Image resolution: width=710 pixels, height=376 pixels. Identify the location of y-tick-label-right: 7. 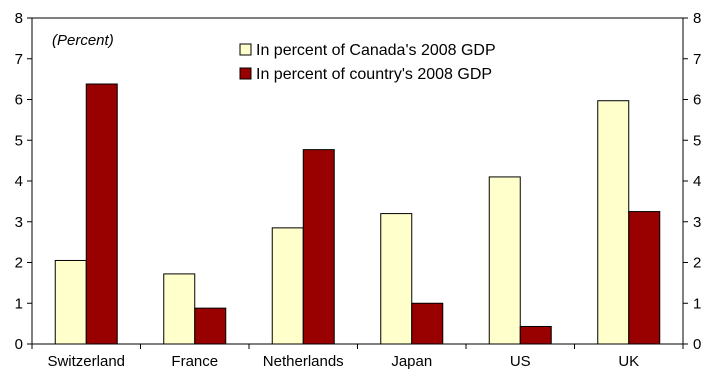
(697, 59).